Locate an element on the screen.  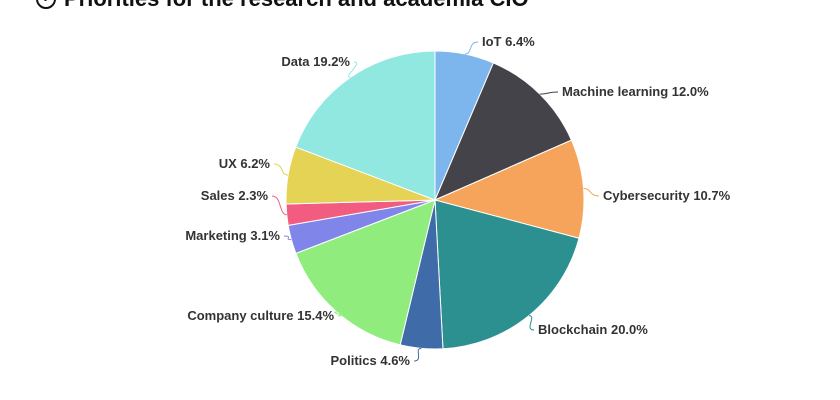
data-label-ux: UX 6.2% is located at coordinates (245, 163).